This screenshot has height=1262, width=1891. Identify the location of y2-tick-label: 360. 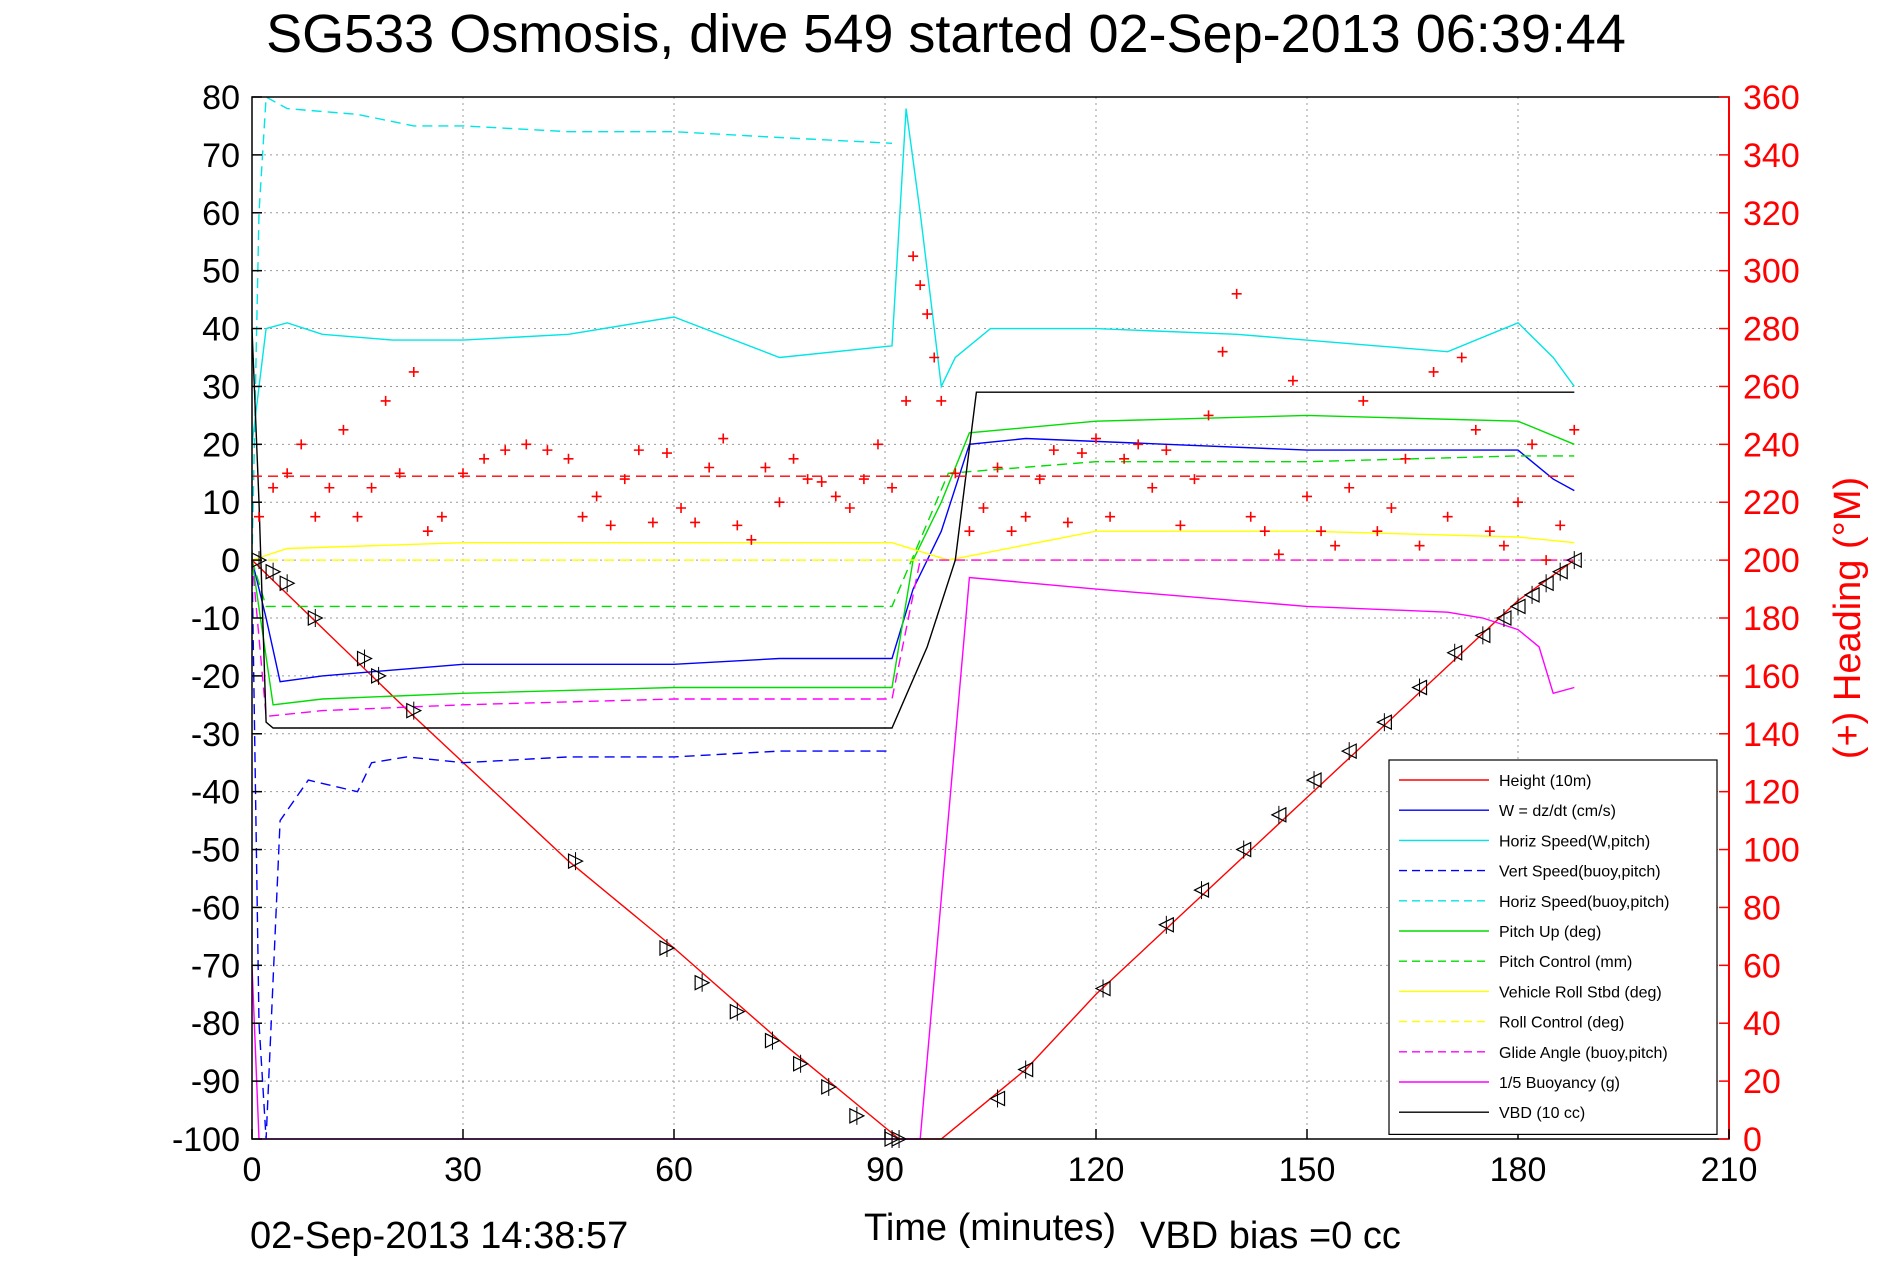
(1771, 98).